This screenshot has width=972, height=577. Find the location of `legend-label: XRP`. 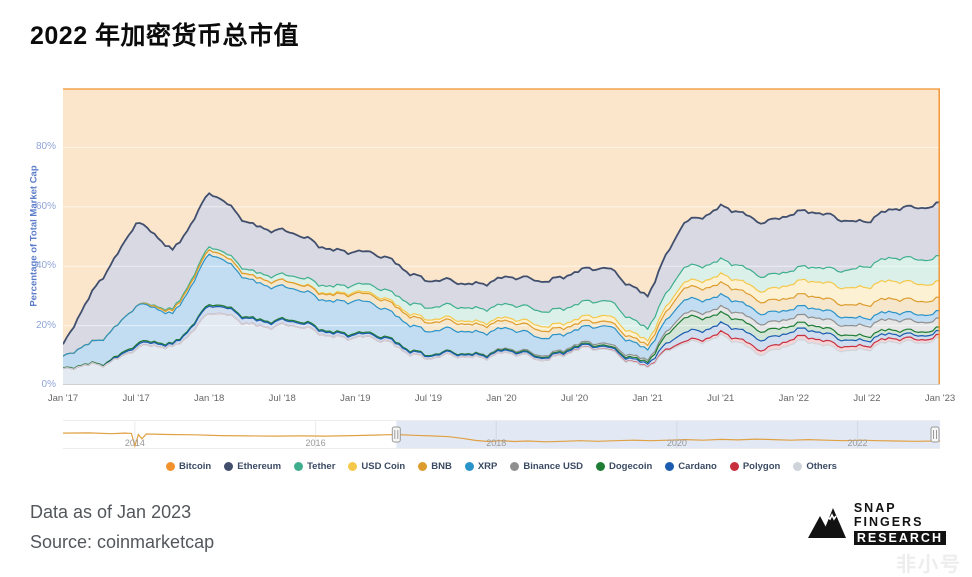

legend-label: XRP is located at coordinates (487, 466).